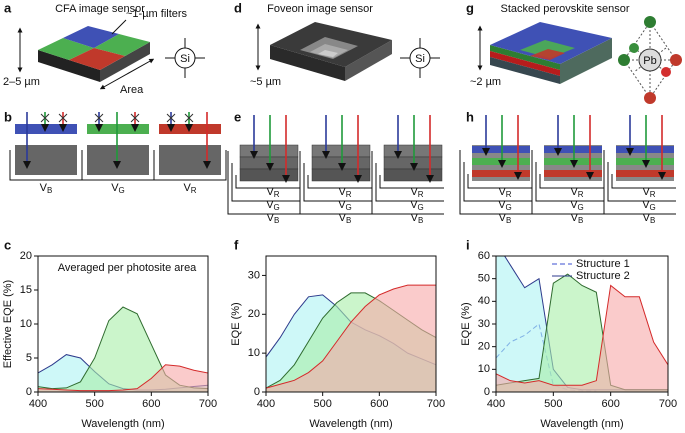  What do you see at coordinates (582, 324) in the screenshot?
I see `plot-area` at bounding box center [582, 324].